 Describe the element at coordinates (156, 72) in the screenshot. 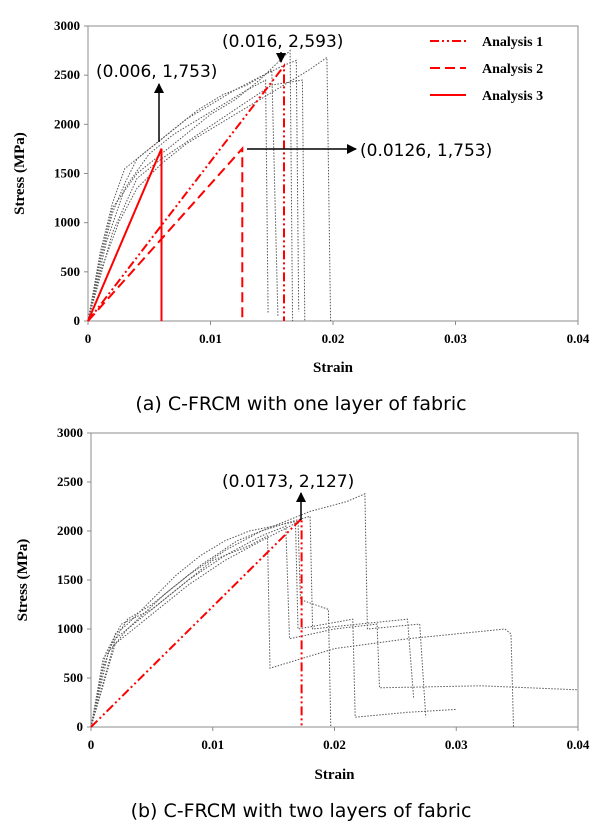

I see `annotation-label: (0.006, 1,753)` at that location.